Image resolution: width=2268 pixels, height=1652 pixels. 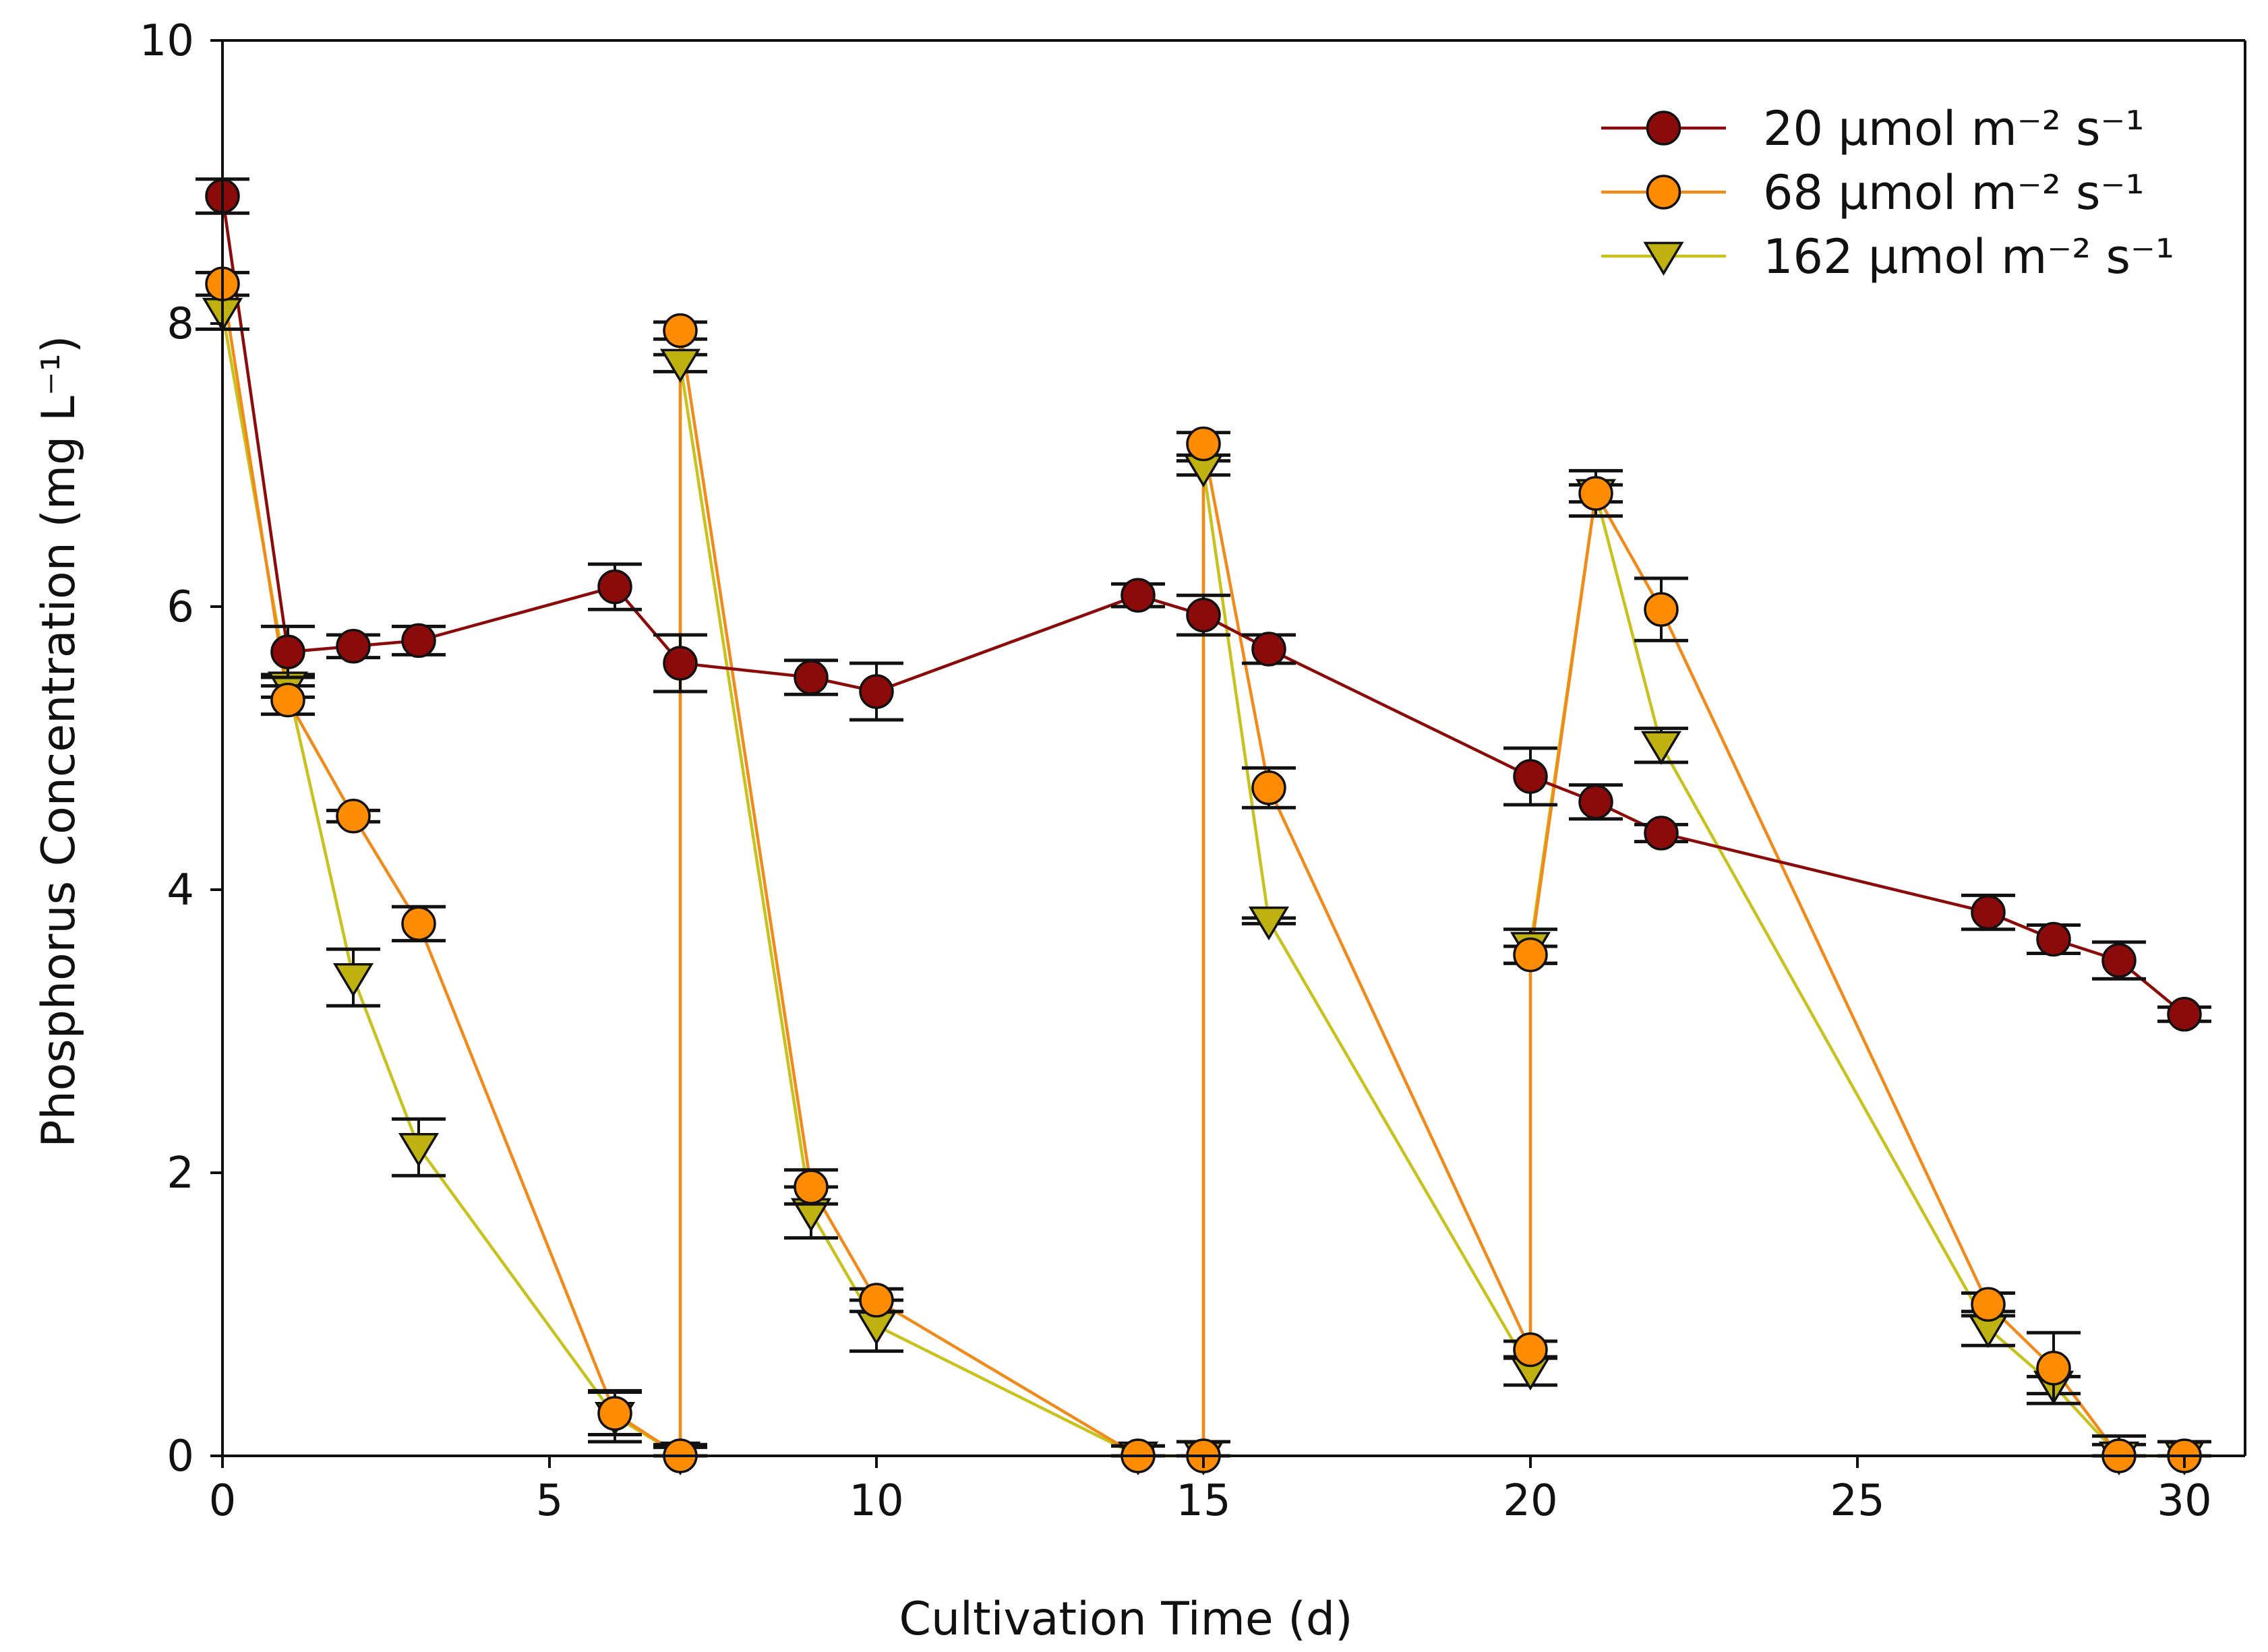 I want to click on y-tick-label: 2, so click(x=180, y=1173).